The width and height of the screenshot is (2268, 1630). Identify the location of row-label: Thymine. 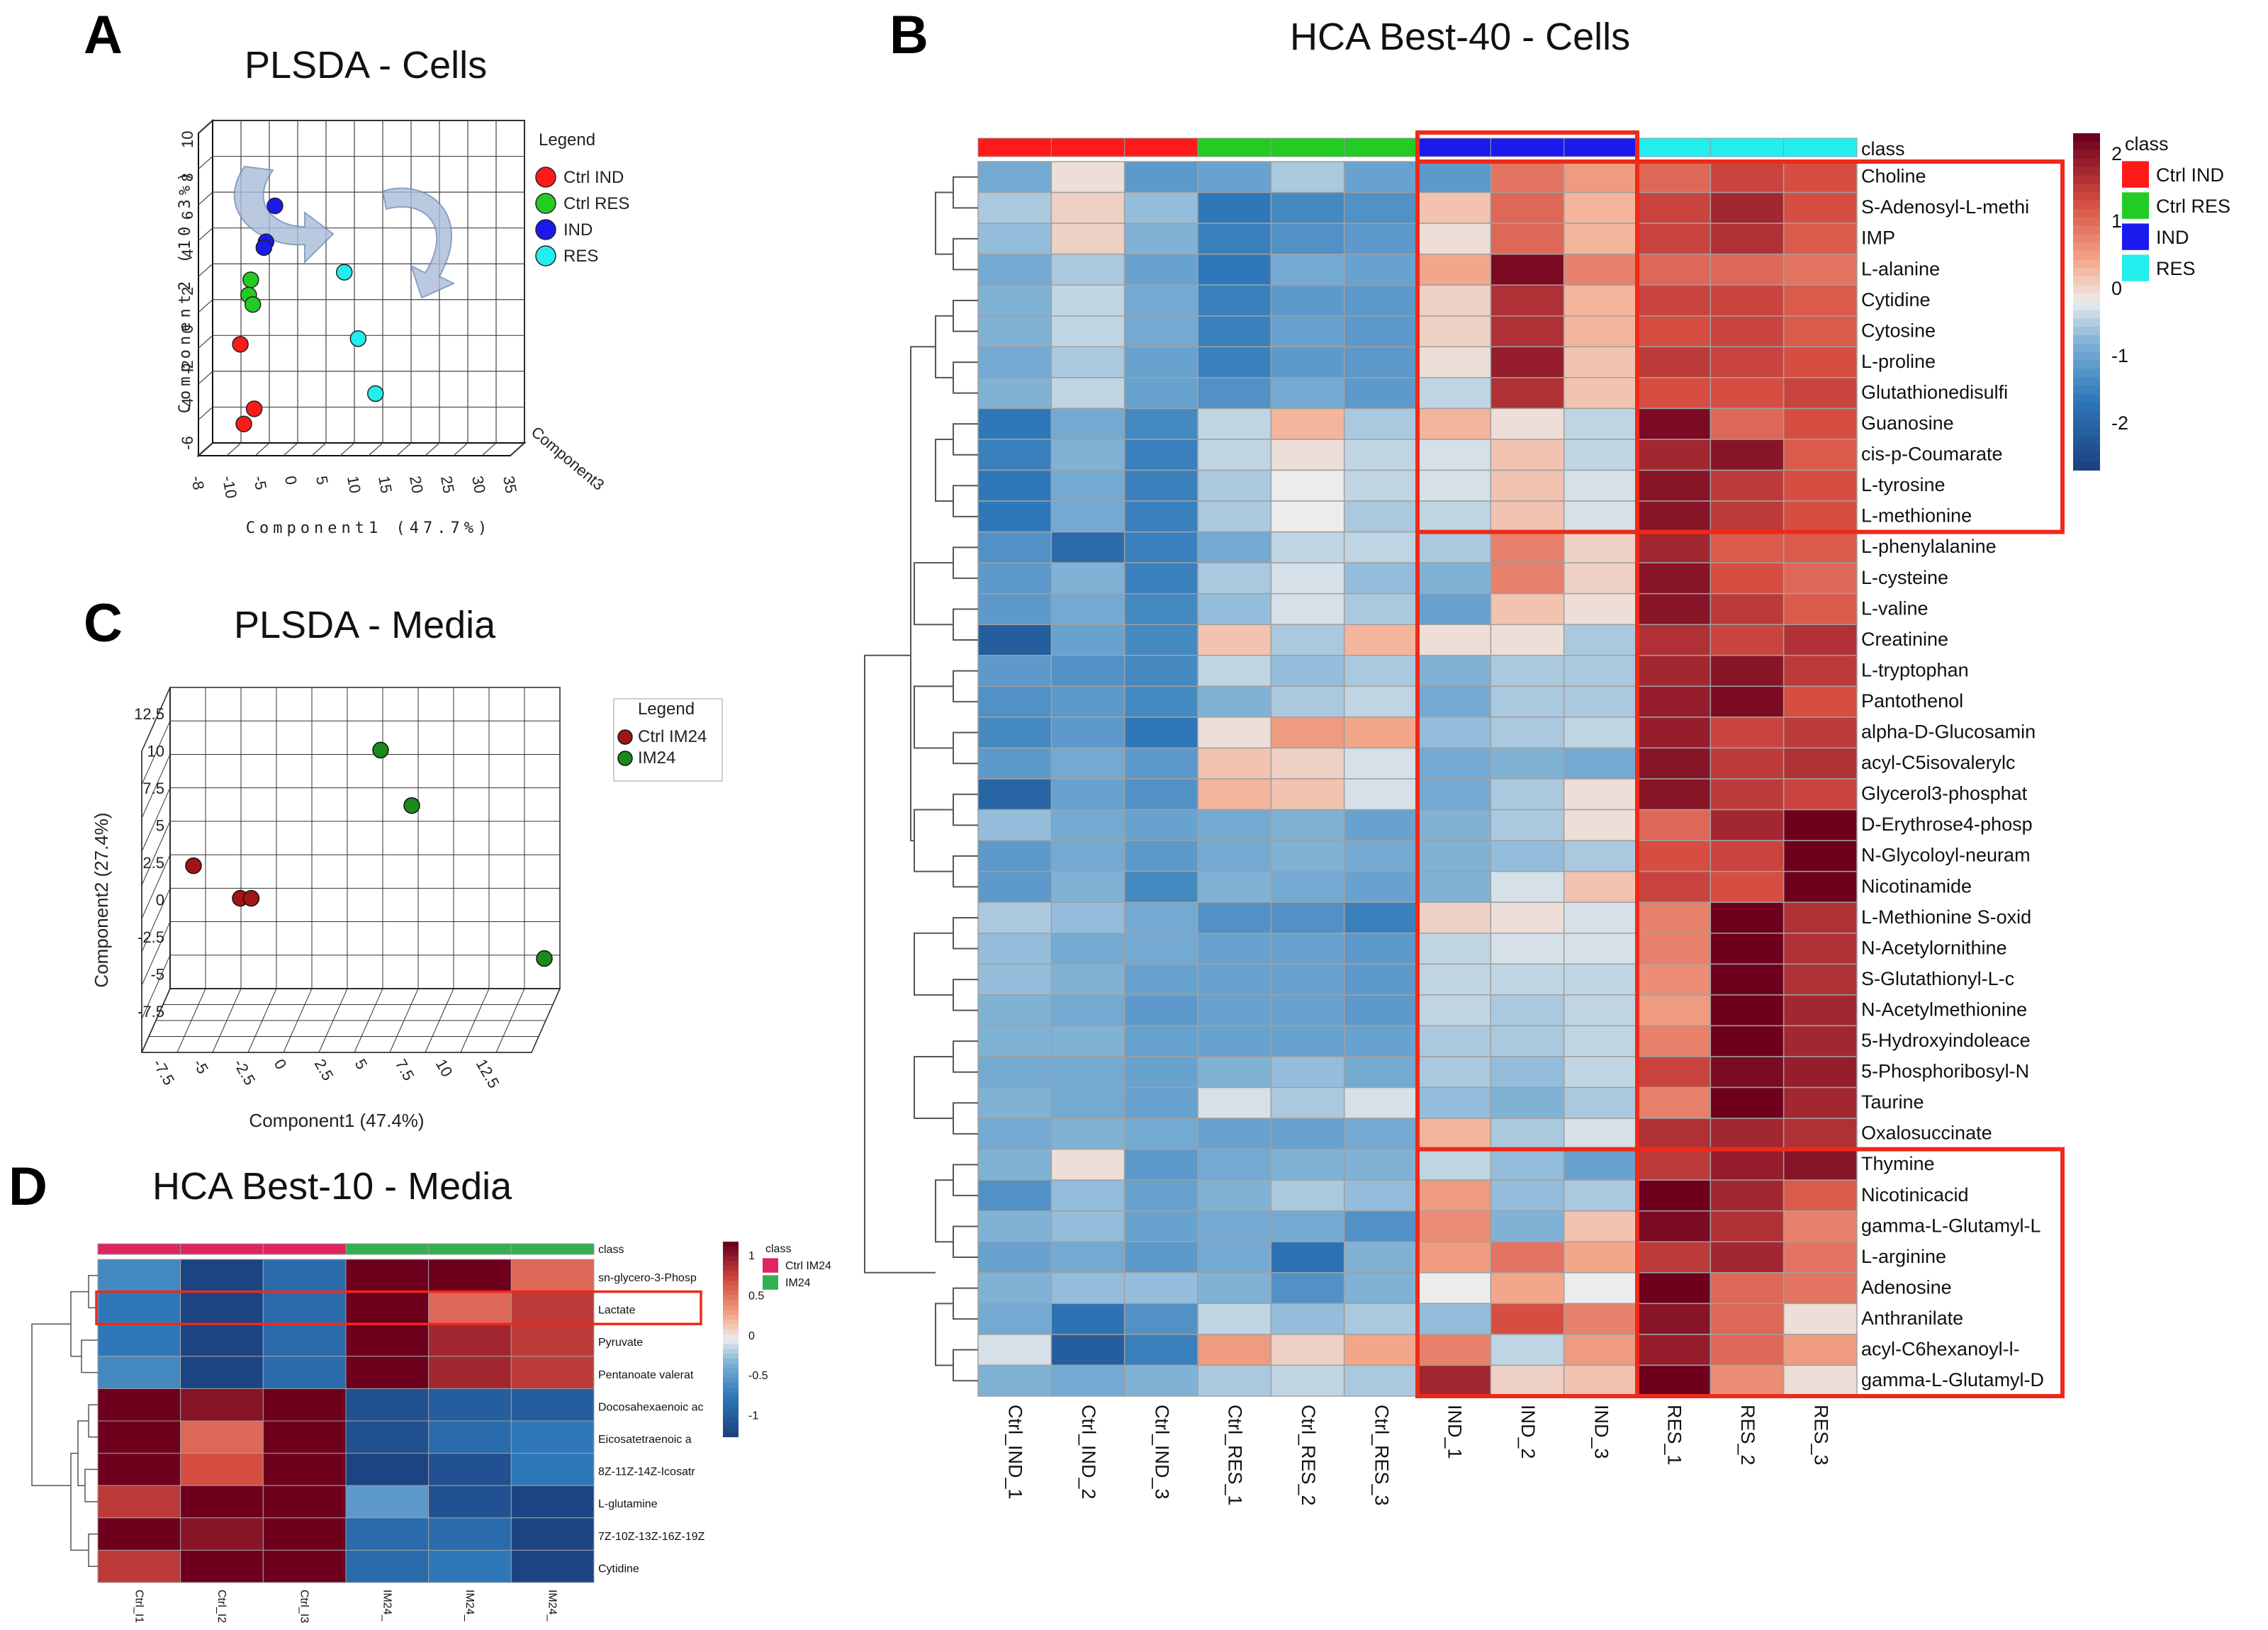
(1898, 1163).